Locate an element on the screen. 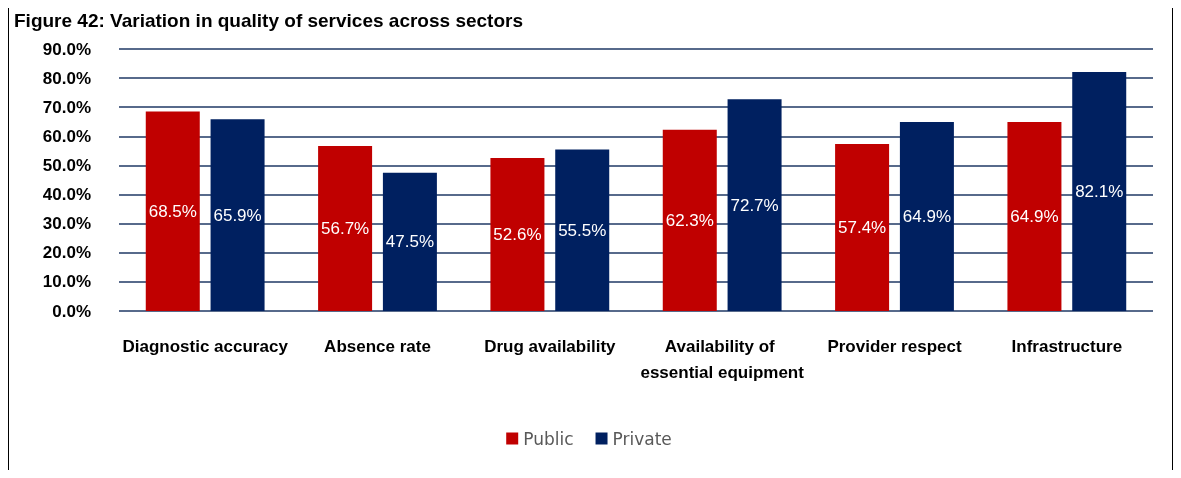 This screenshot has width=1181, height=478. y-tick-label: 0.0% is located at coordinates (71, 311).